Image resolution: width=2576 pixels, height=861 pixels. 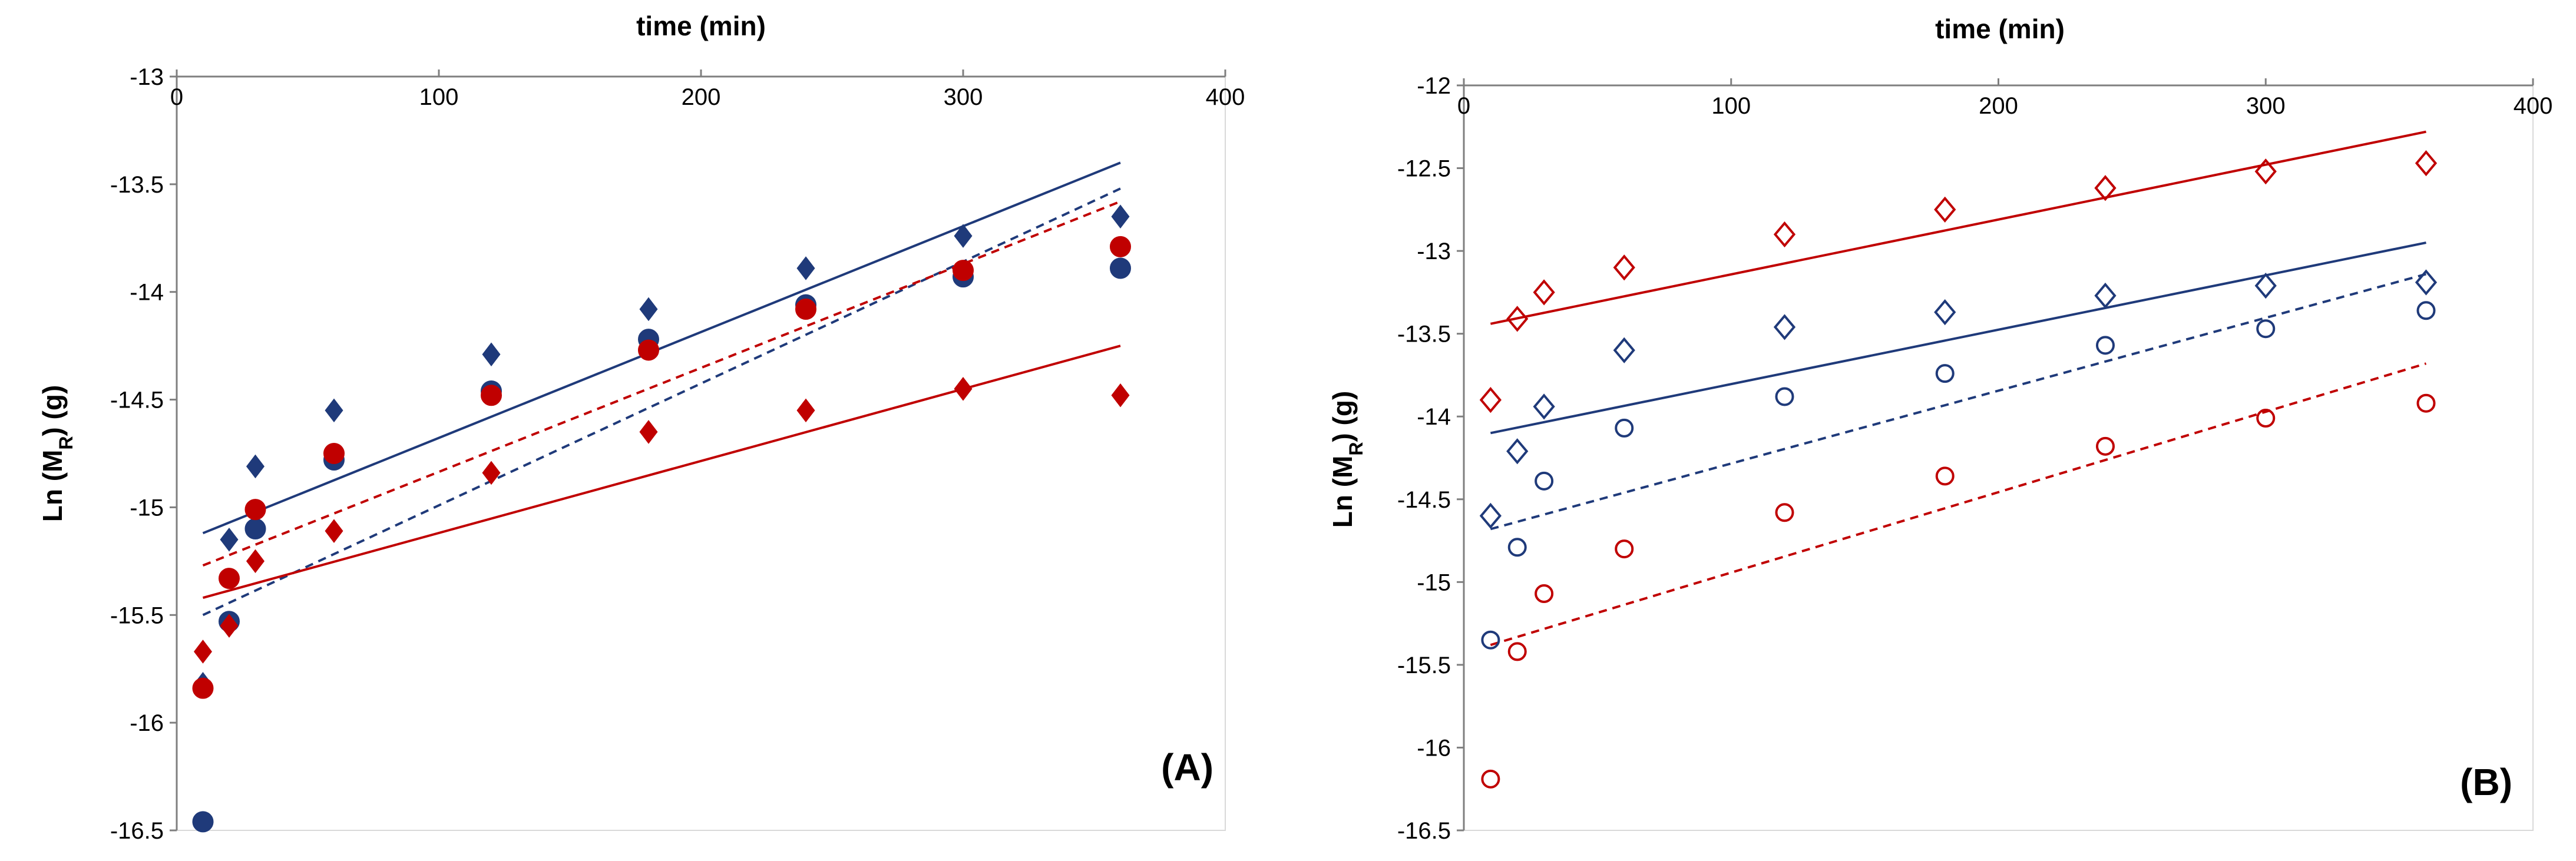 What do you see at coordinates (1424, 169) in the screenshot?
I see `y-tick-label: -12.5` at bounding box center [1424, 169].